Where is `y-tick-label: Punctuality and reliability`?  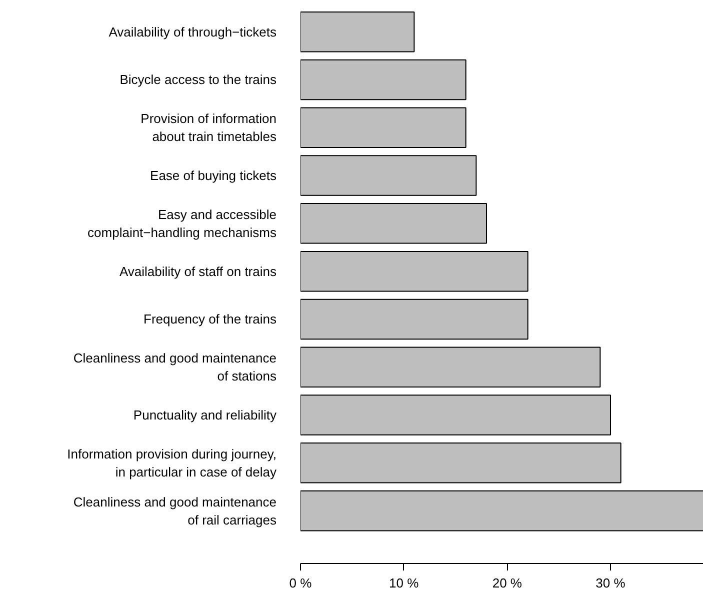 y-tick-label: Punctuality and reliability is located at coordinates (205, 415).